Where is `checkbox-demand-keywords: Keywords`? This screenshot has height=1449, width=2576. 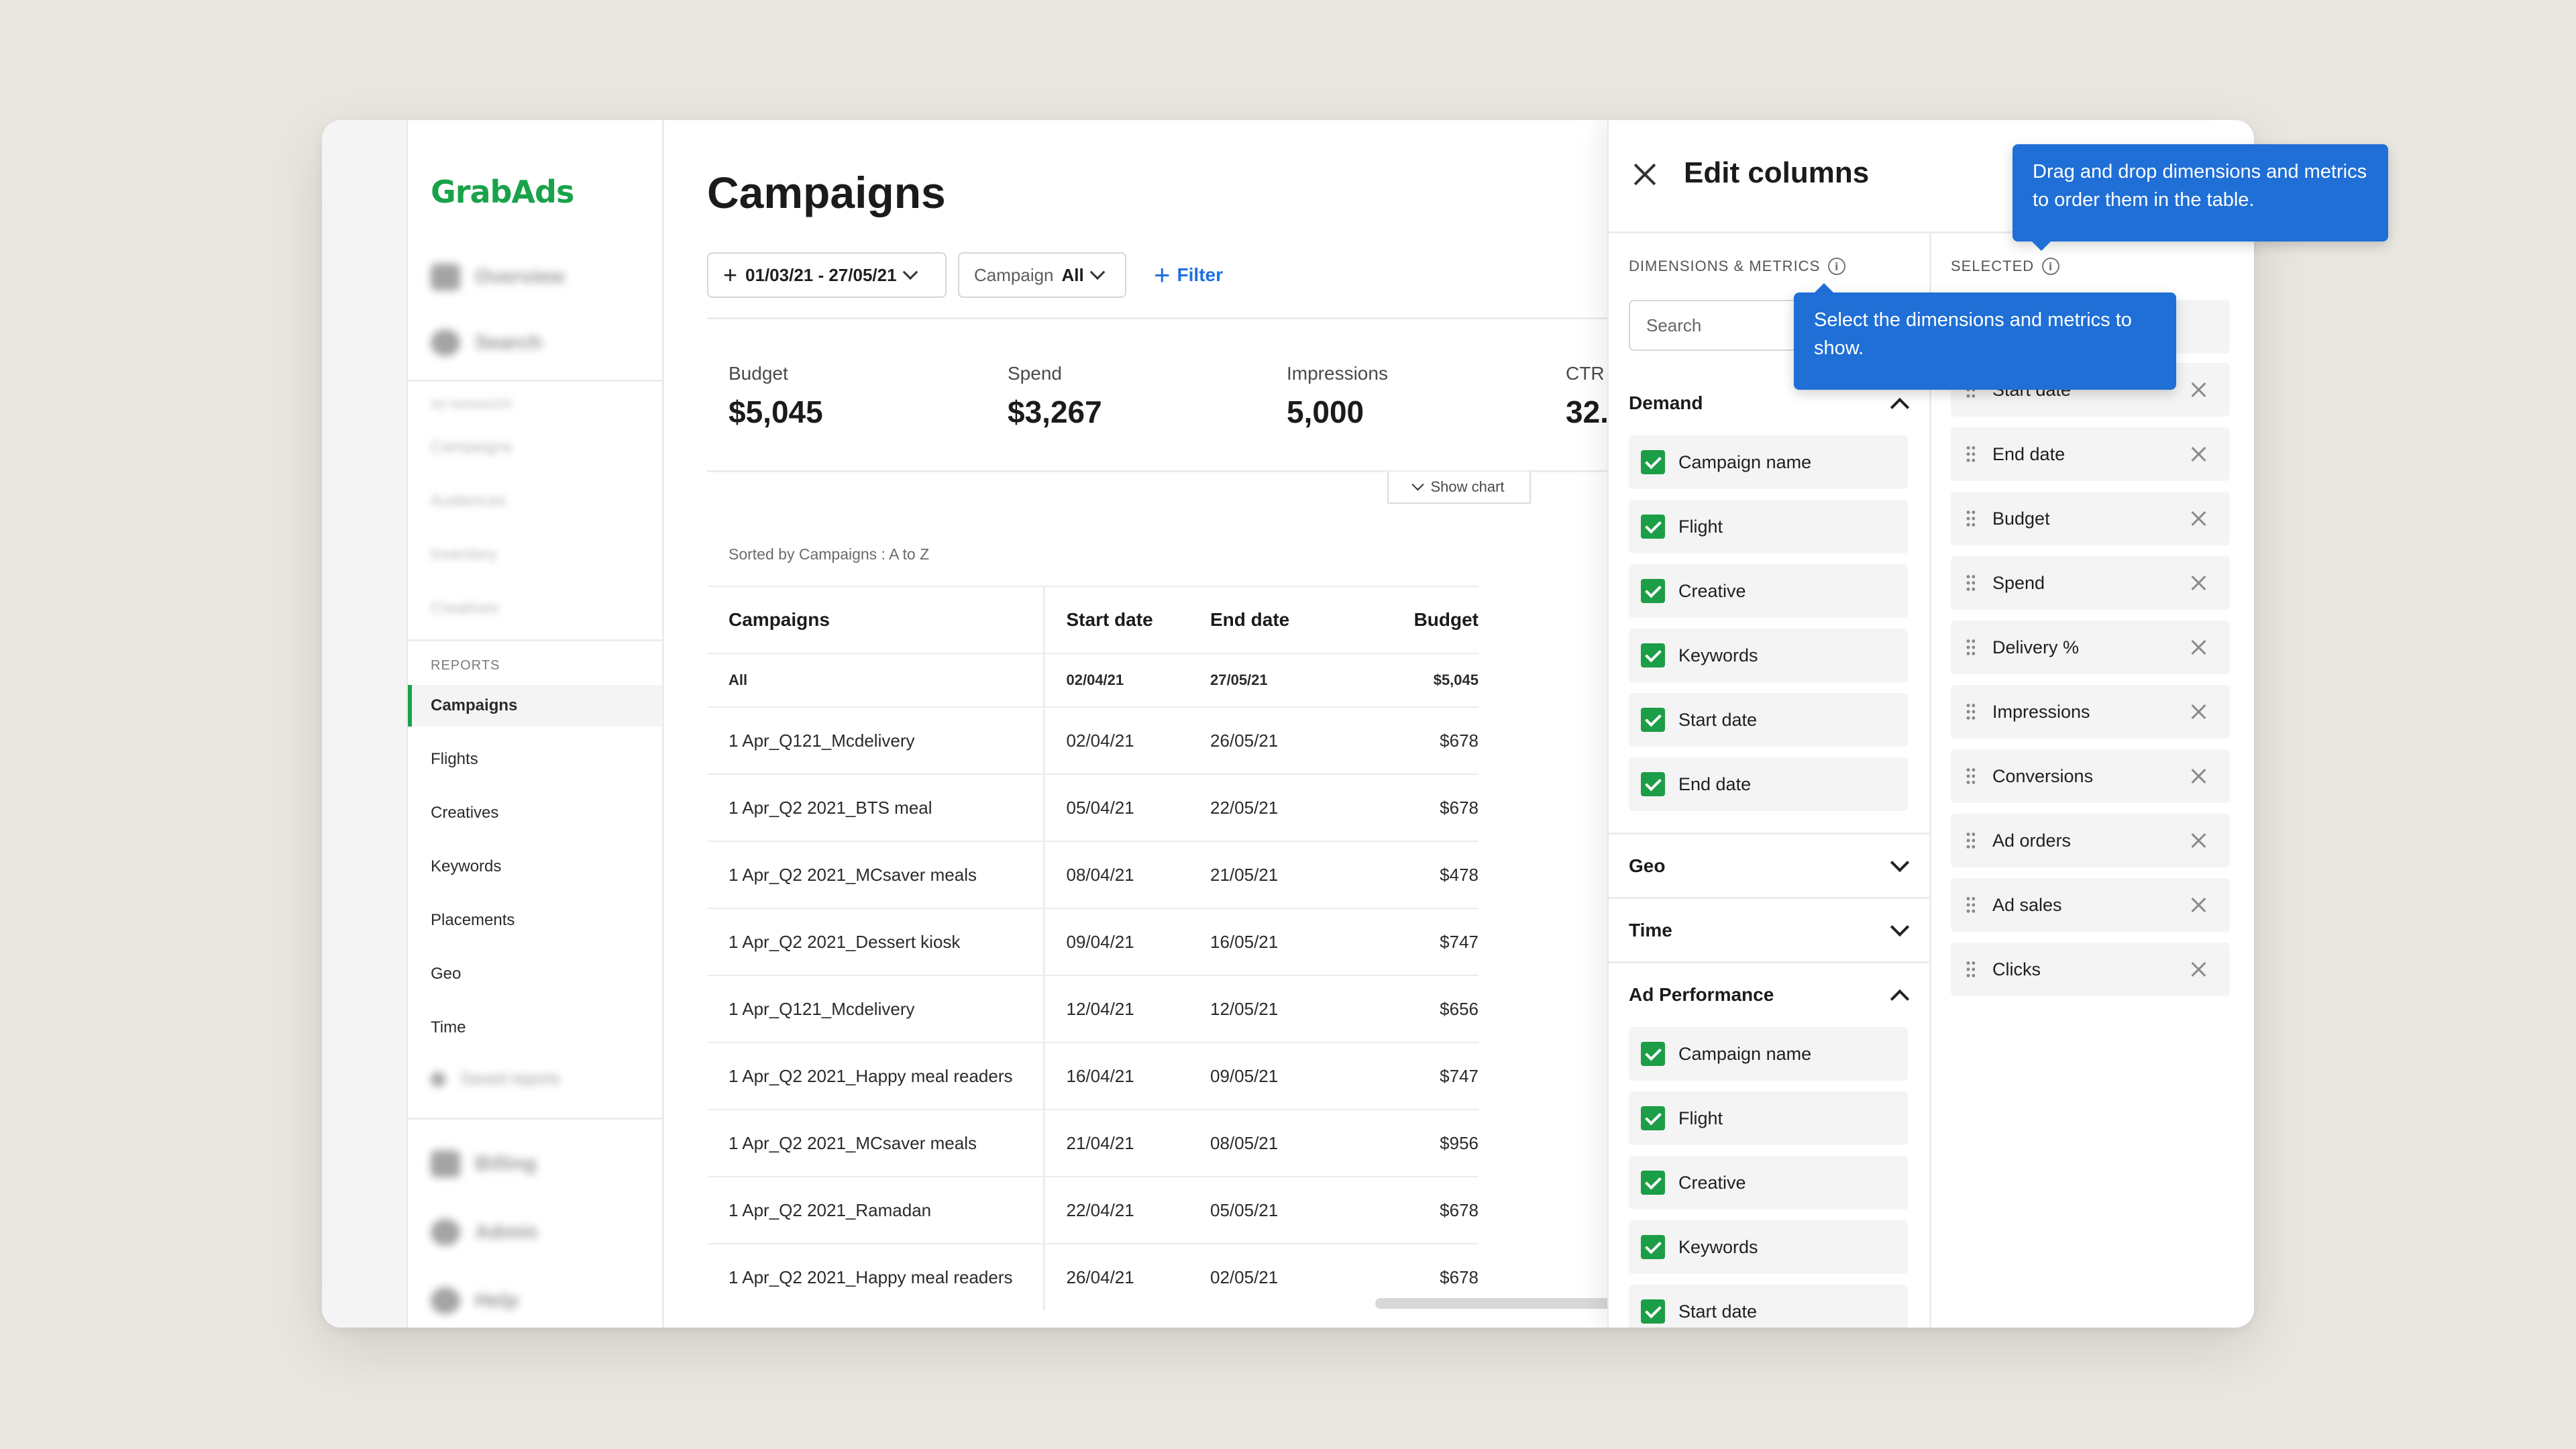
checkbox-demand-keywords: Keywords is located at coordinates (1768, 655).